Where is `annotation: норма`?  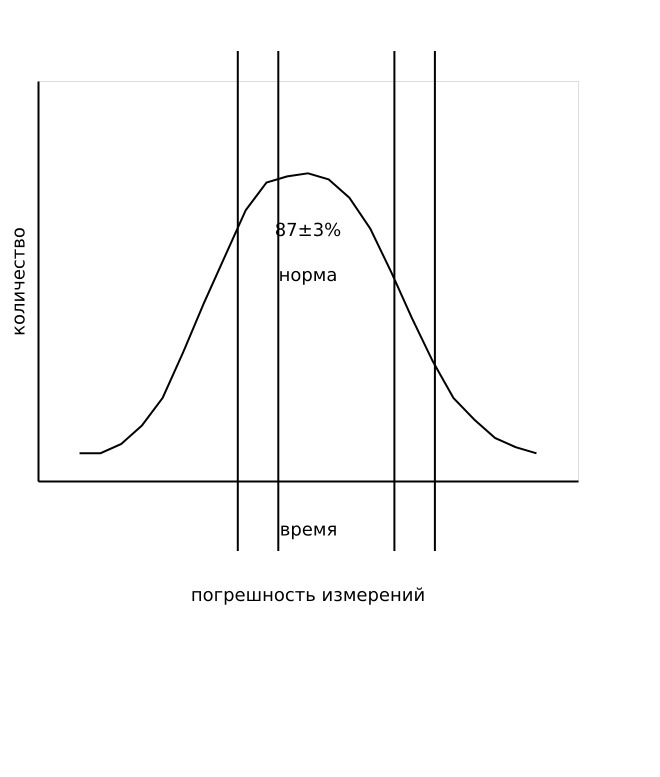 annotation: норма is located at coordinates (308, 275).